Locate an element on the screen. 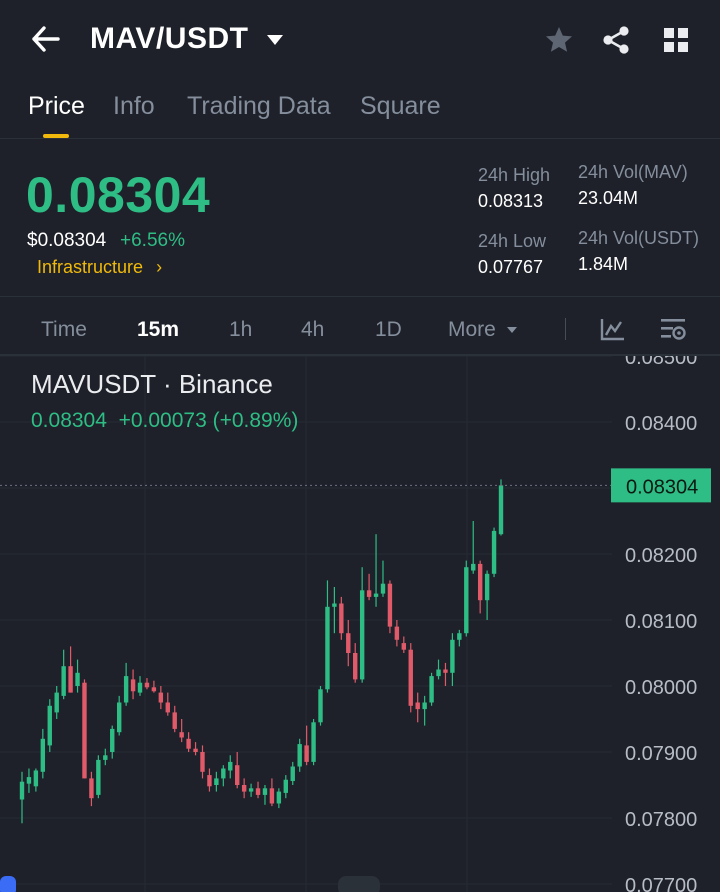 The height and width of the screenshot is (892, 720). interval-4h: 4h is located at coordinates (313, 329).